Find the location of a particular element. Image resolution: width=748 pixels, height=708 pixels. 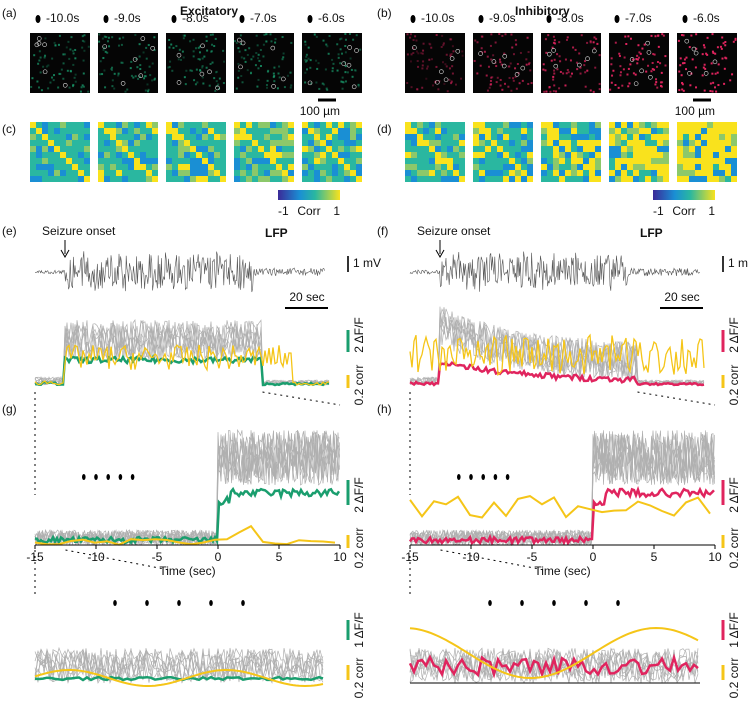

mean-trace is located at coordinates (187, 516).